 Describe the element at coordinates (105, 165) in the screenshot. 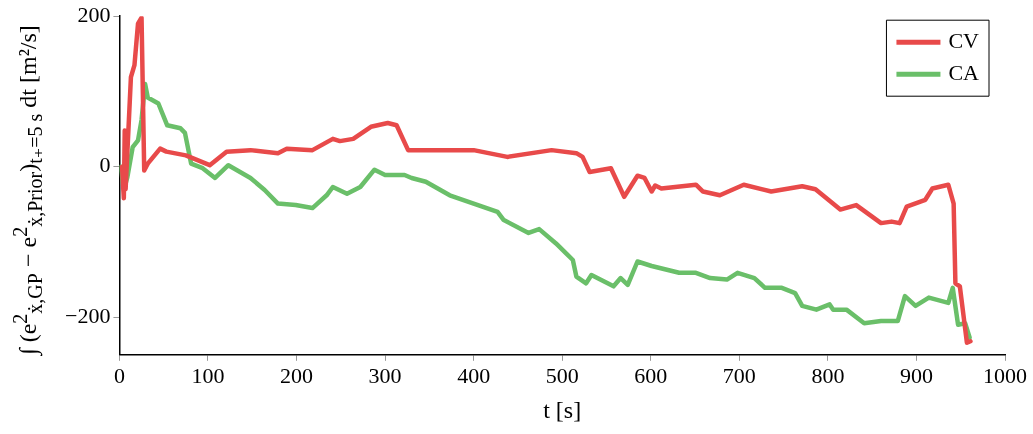

I see `y-tick-label: 0` at that location.